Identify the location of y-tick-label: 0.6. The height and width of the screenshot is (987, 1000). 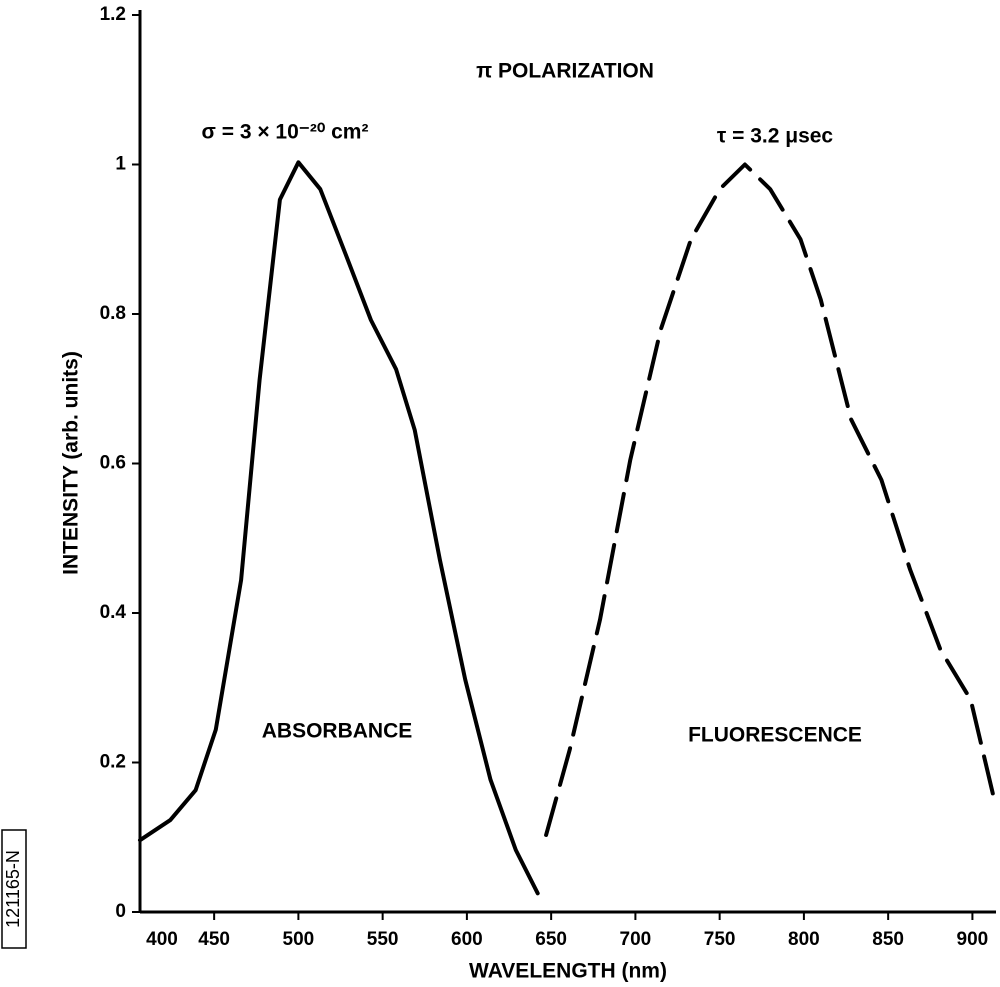
(113, 463).